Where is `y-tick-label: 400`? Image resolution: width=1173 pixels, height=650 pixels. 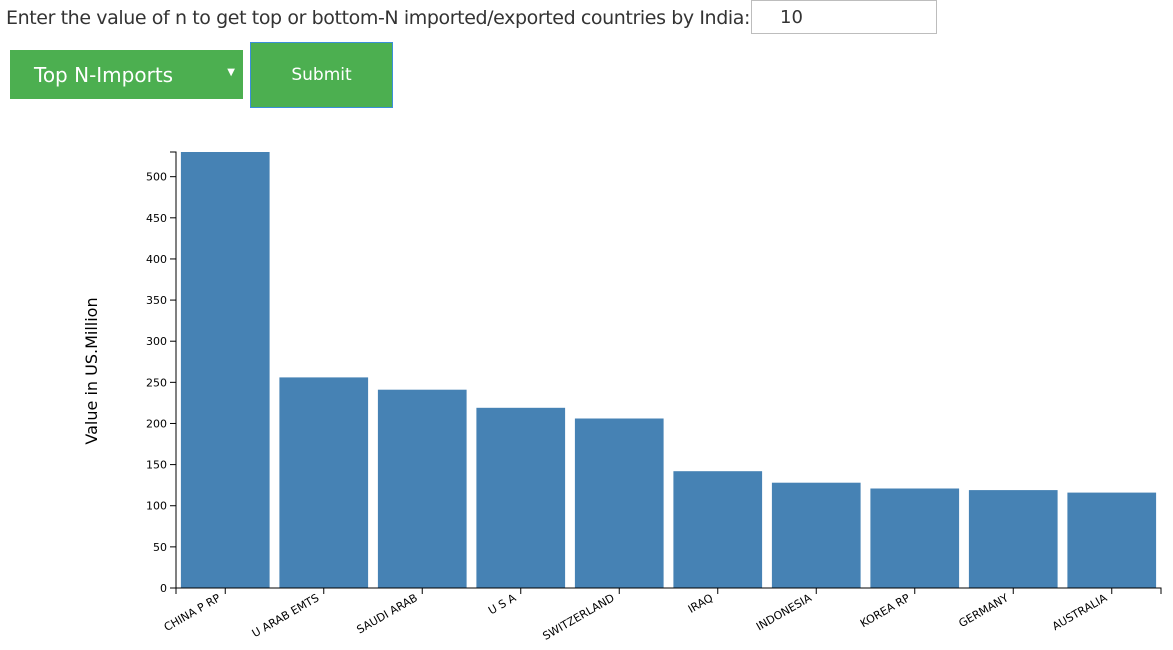 y-tick-label: 400 is located at coordinates (156, 259).